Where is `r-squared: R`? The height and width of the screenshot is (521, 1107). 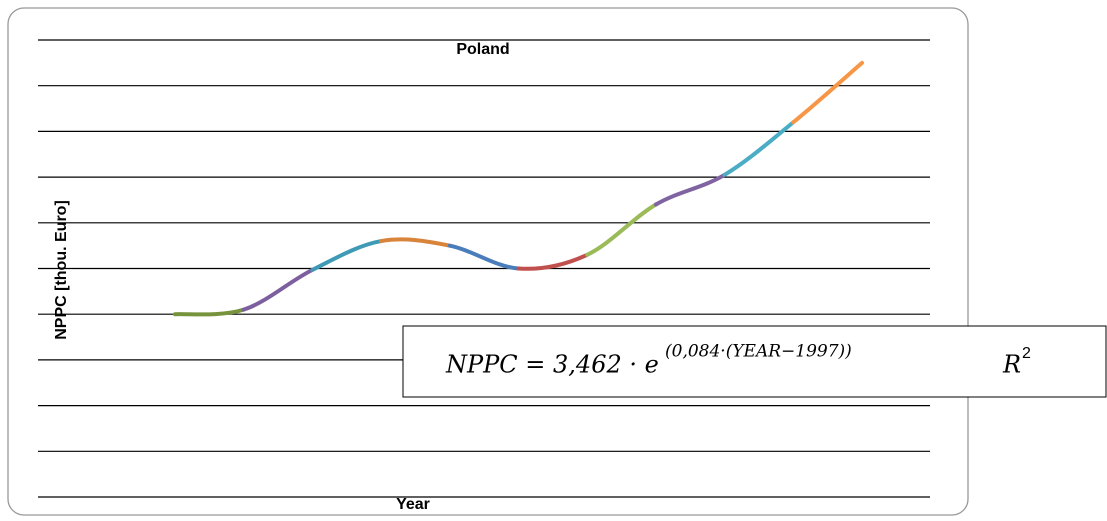 r-squared: R is located at coordinates (1011, 365).